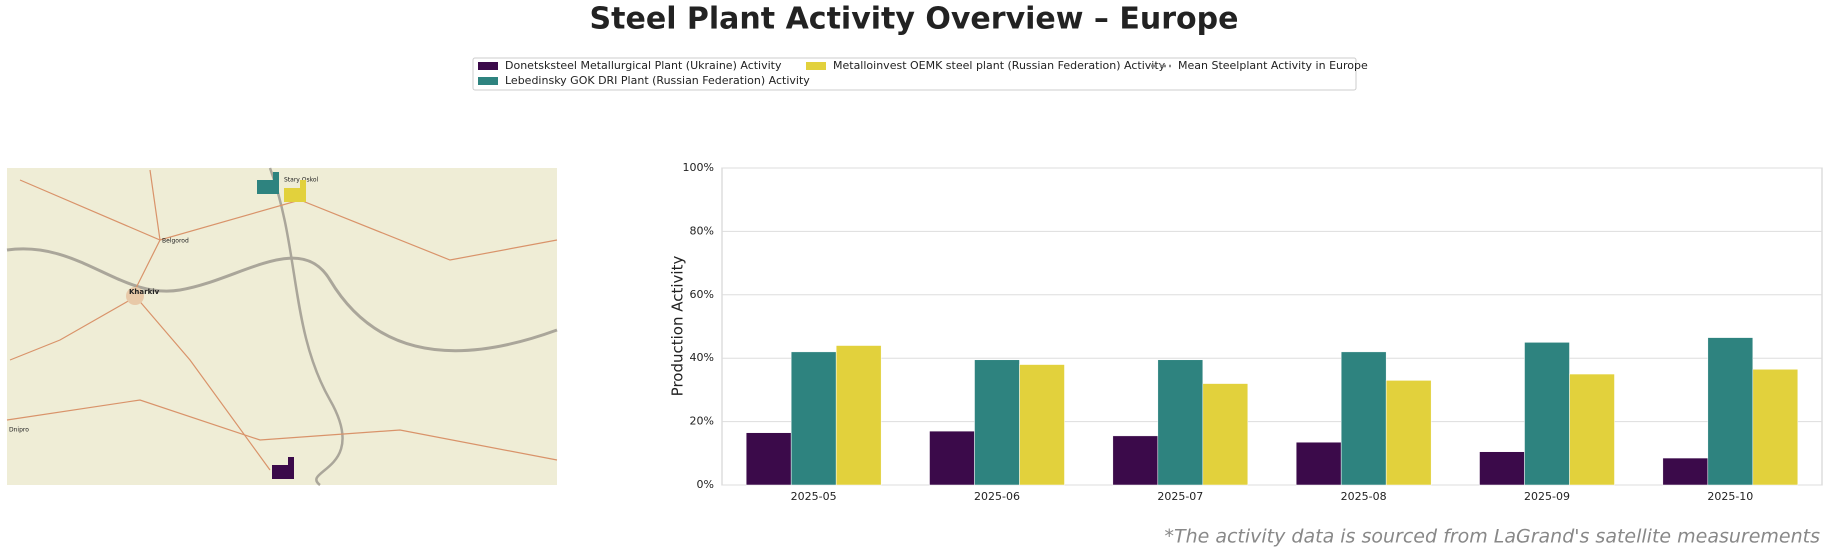 Image resolution: width=1828 pixels, height=554 pixels. I want to click on city-area, so click(135, 296).